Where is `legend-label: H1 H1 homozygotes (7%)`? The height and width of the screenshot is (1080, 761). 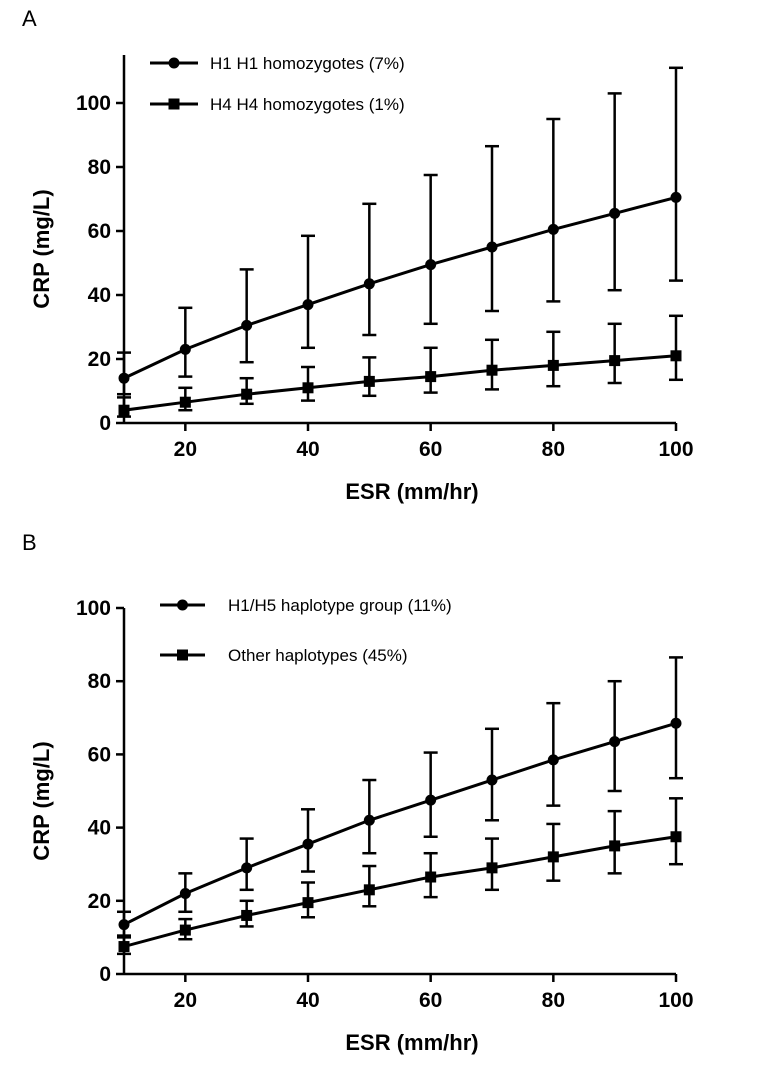
legend-label: H1 H1 homozygotes (7%) is located at coordinates (307, 63).